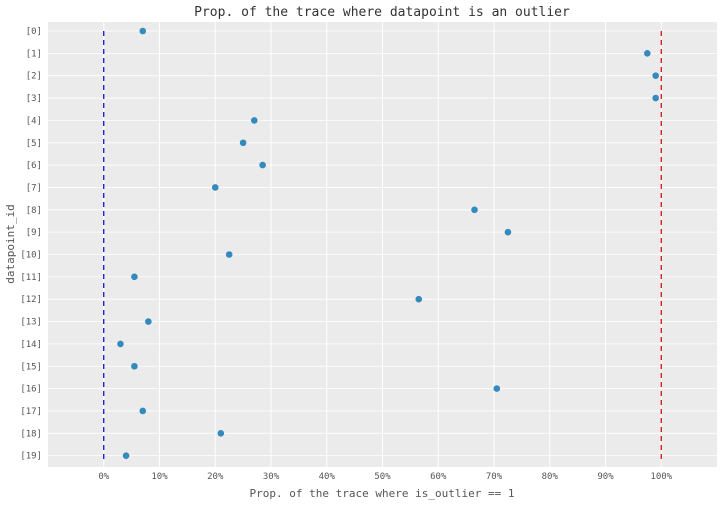 The height and width of the screenshot is (508, 723). What do you see at coordinates (159, 477) in the screenshot?
I see `x-tick-label: 10%` at bounding box center [159, 477].